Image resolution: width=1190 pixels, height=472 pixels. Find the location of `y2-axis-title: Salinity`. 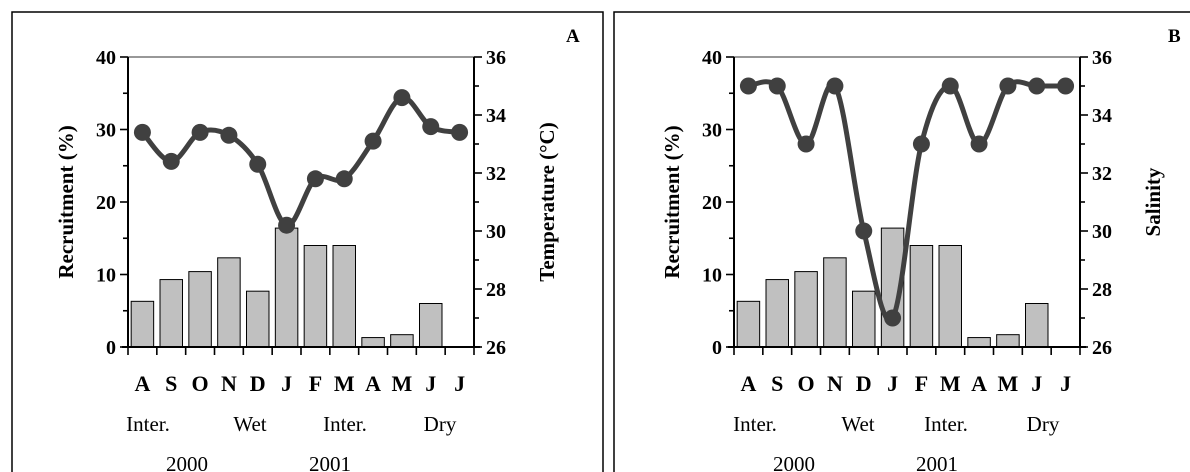

y2-axis-title: Salinity is located at coordinates (1153, 201).